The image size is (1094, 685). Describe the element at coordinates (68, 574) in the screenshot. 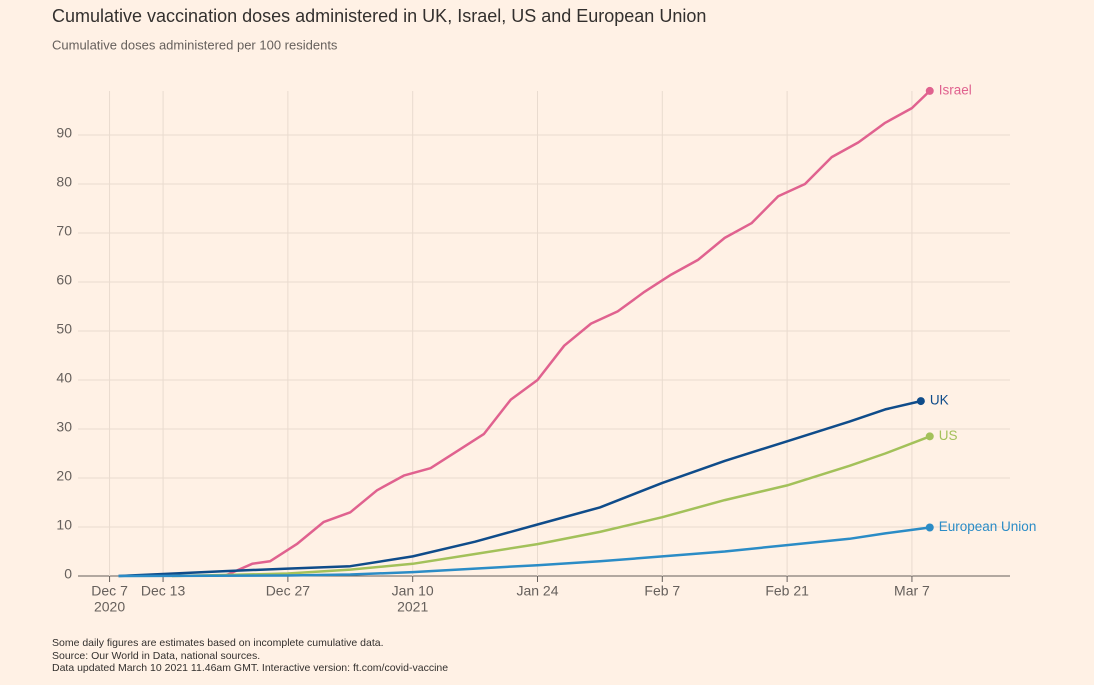

I see `y-tick-label: 0` at that location.